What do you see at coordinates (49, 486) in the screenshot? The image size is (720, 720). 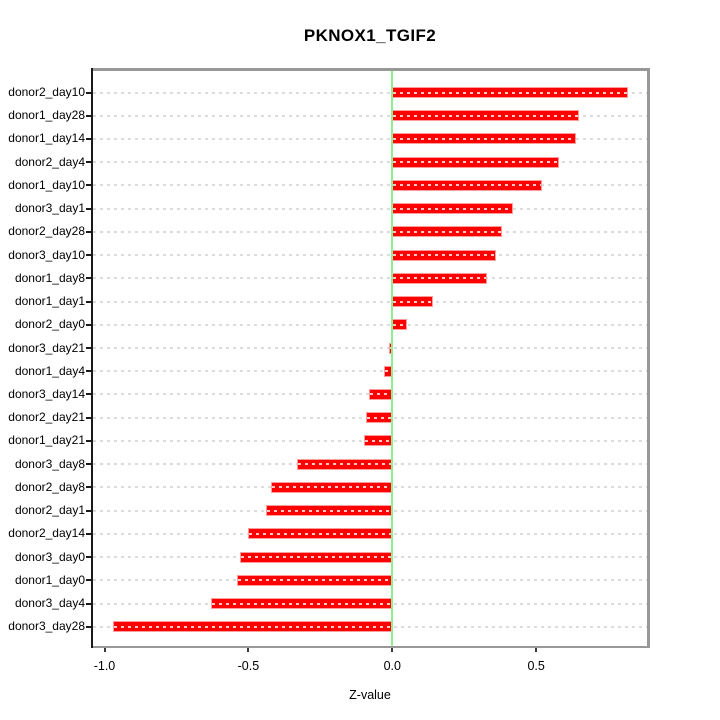 I see `y-label: donor2_day8` at bounding box center [49, 486].